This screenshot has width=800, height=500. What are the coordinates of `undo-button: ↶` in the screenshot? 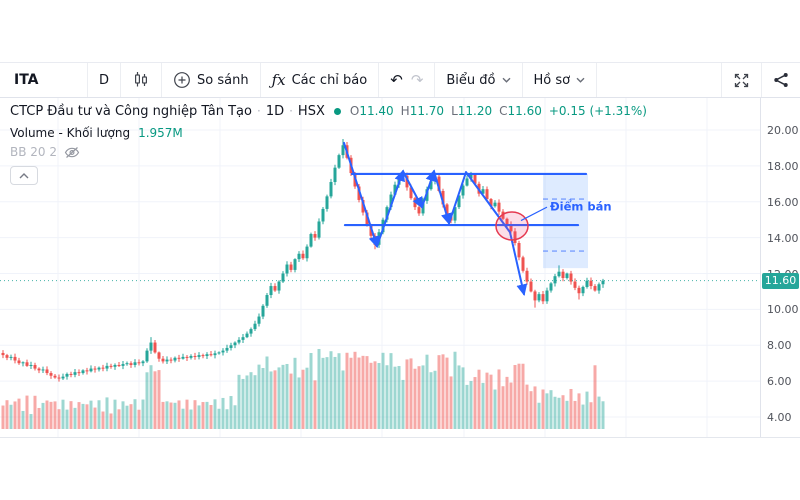 It's located at (393, 80).